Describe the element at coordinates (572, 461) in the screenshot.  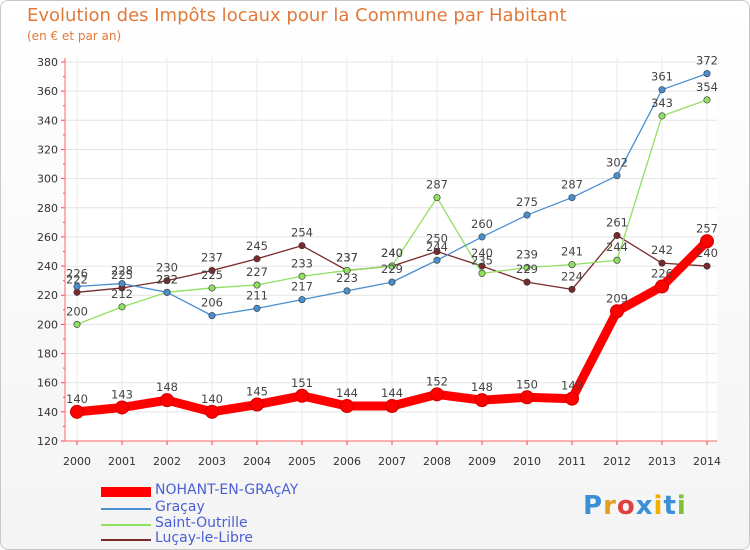
I see `x-tick-label: 2011` at that location.